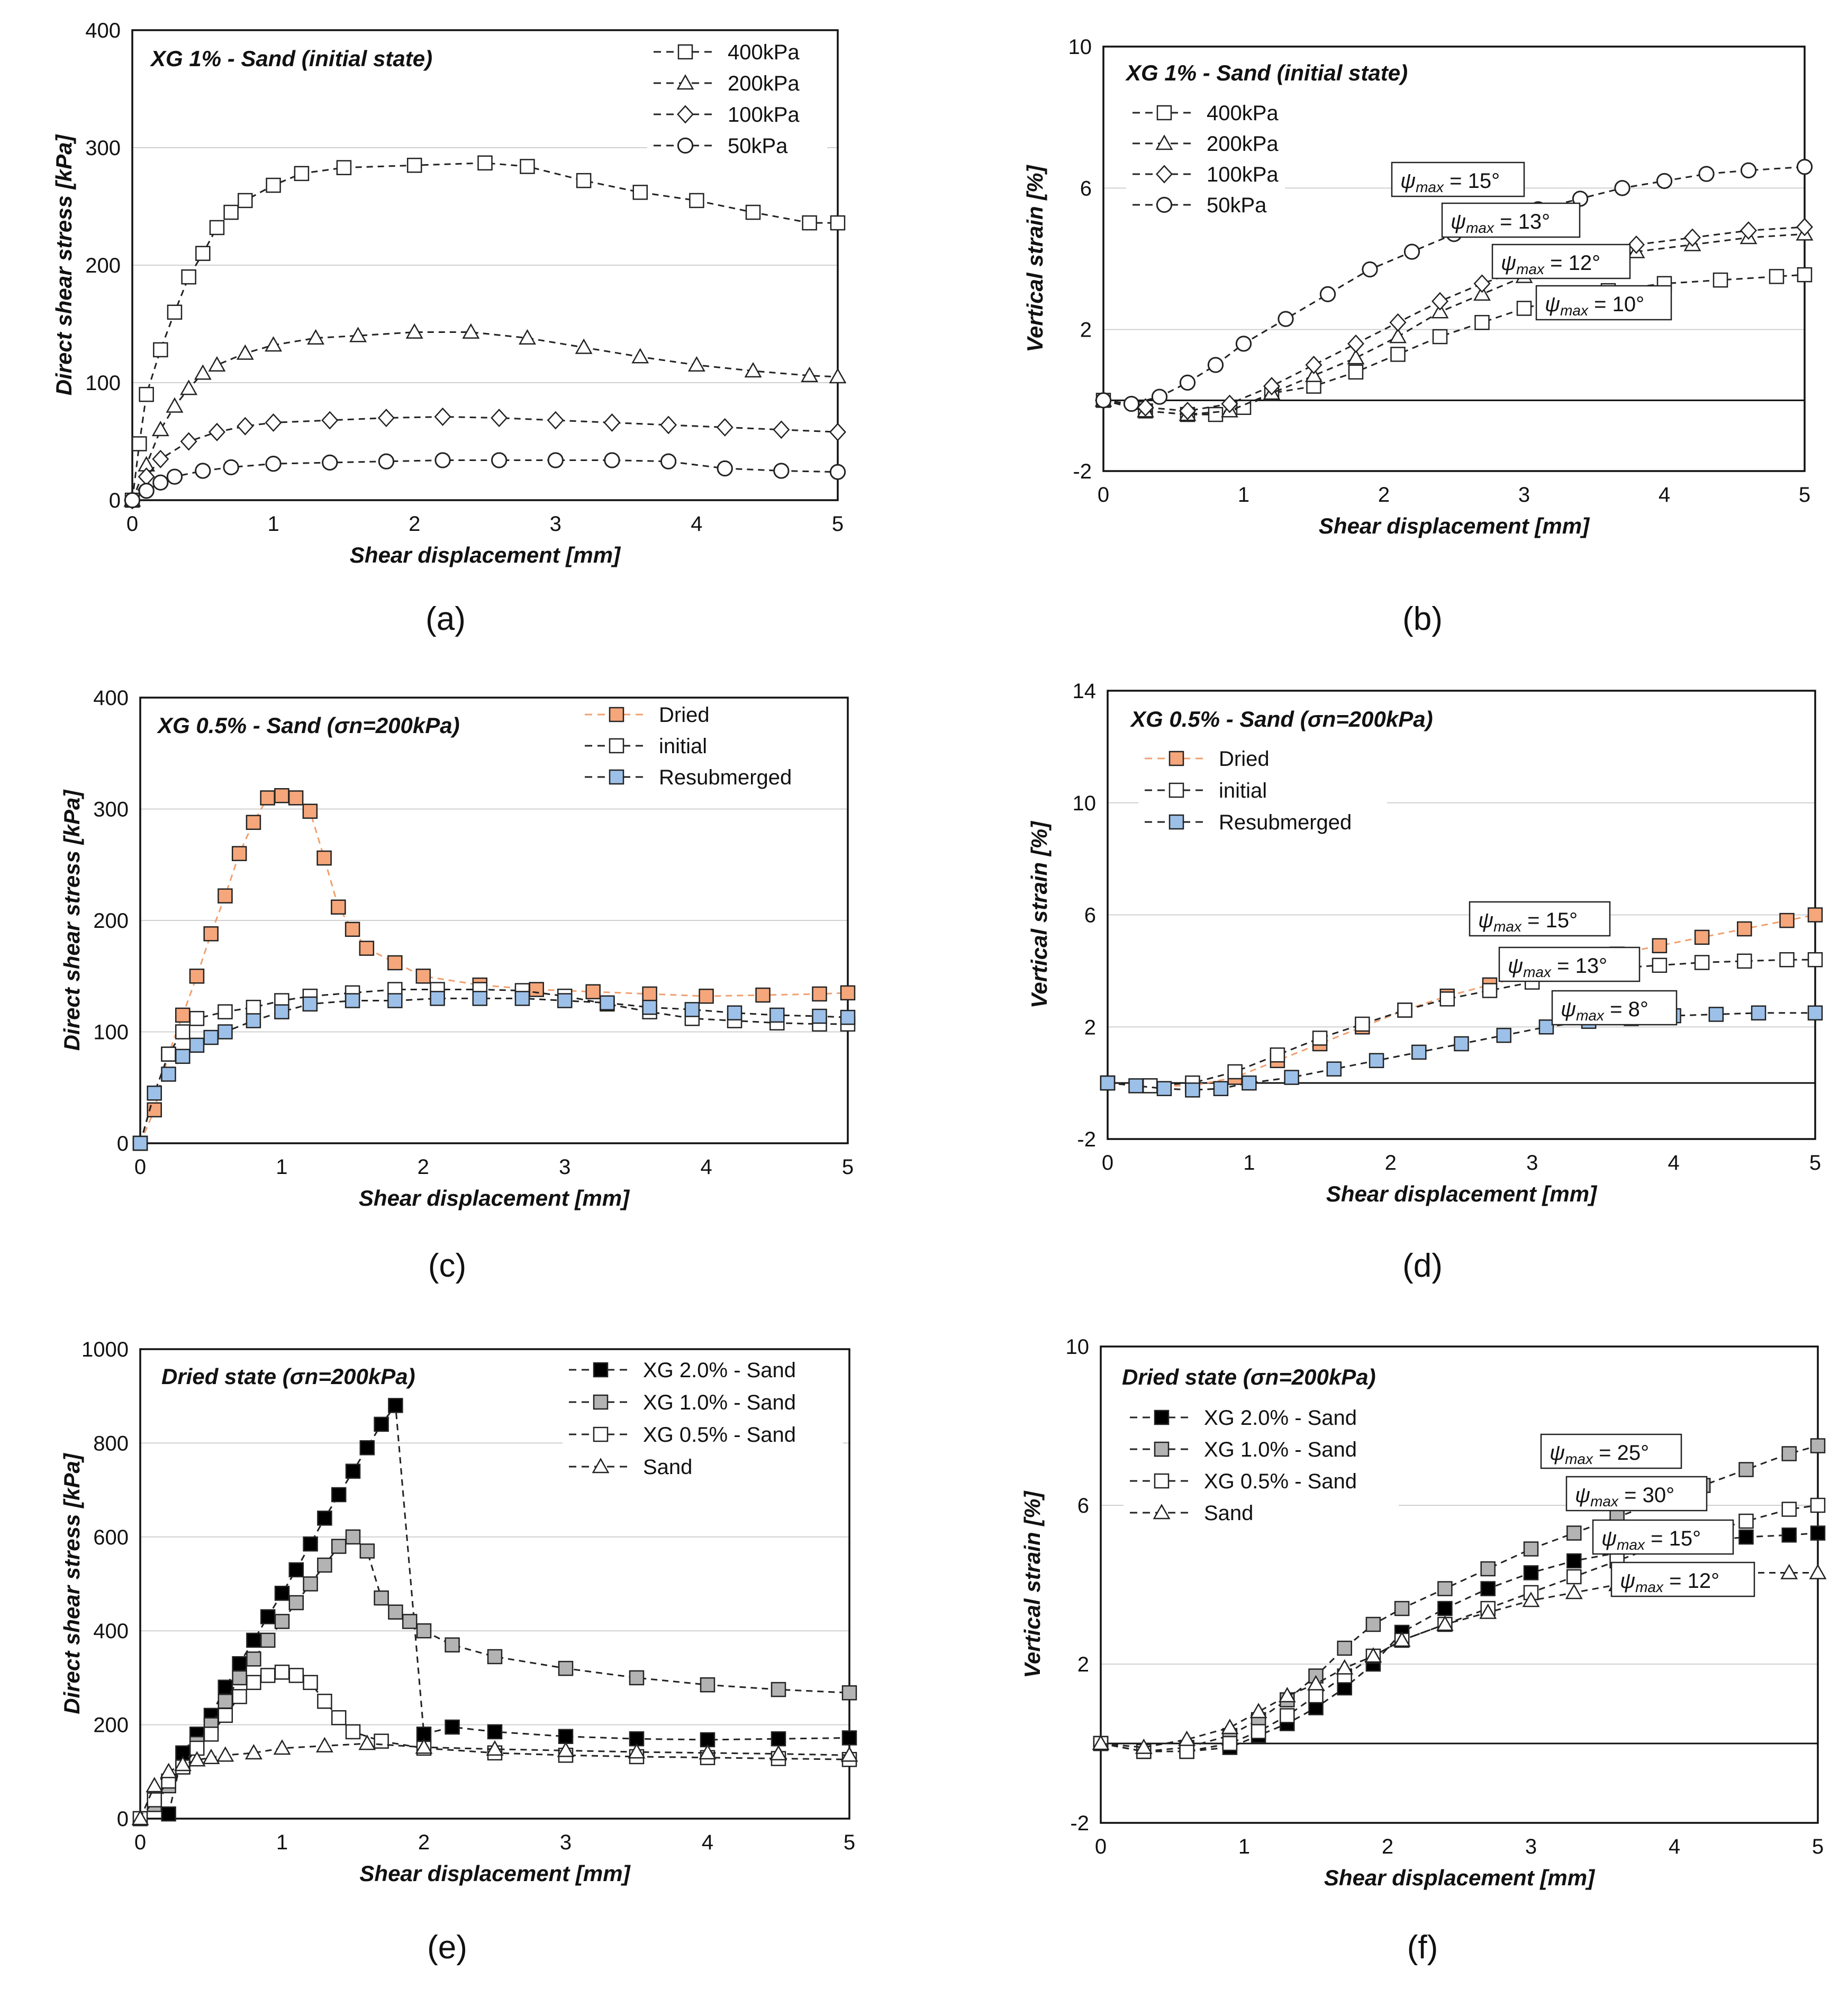 This screenshot has height=1997, width=1848. I want to click on legend-label: Dried, so click(684, 715).